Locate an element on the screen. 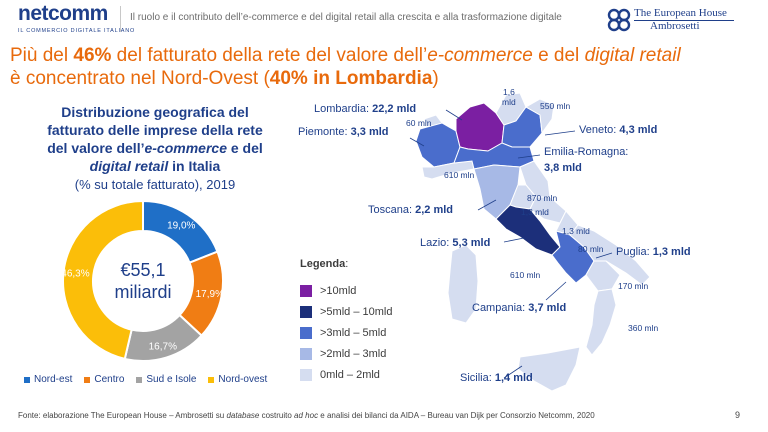  slice-nord-ovest is located at coordinates (103, 280).